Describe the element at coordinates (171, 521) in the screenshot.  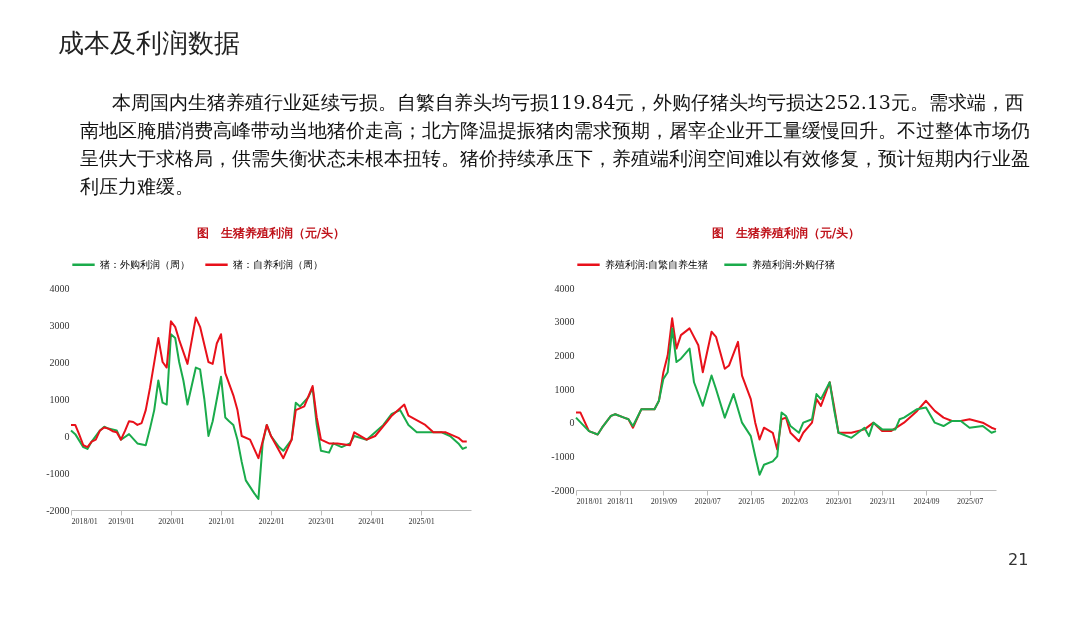
I see `x-tick-label: 2020/01` at that location.